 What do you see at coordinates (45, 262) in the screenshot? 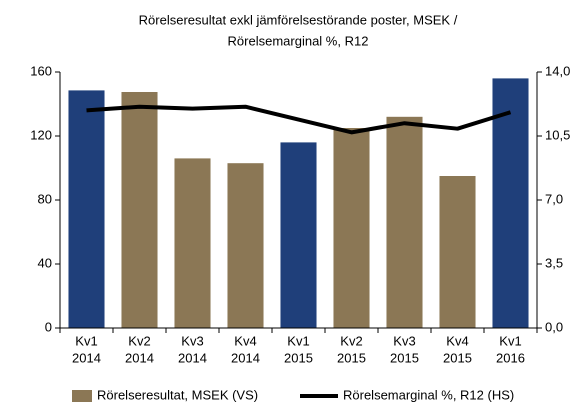
I see `y-tick-label: 40` at bounding box center [45, 262].